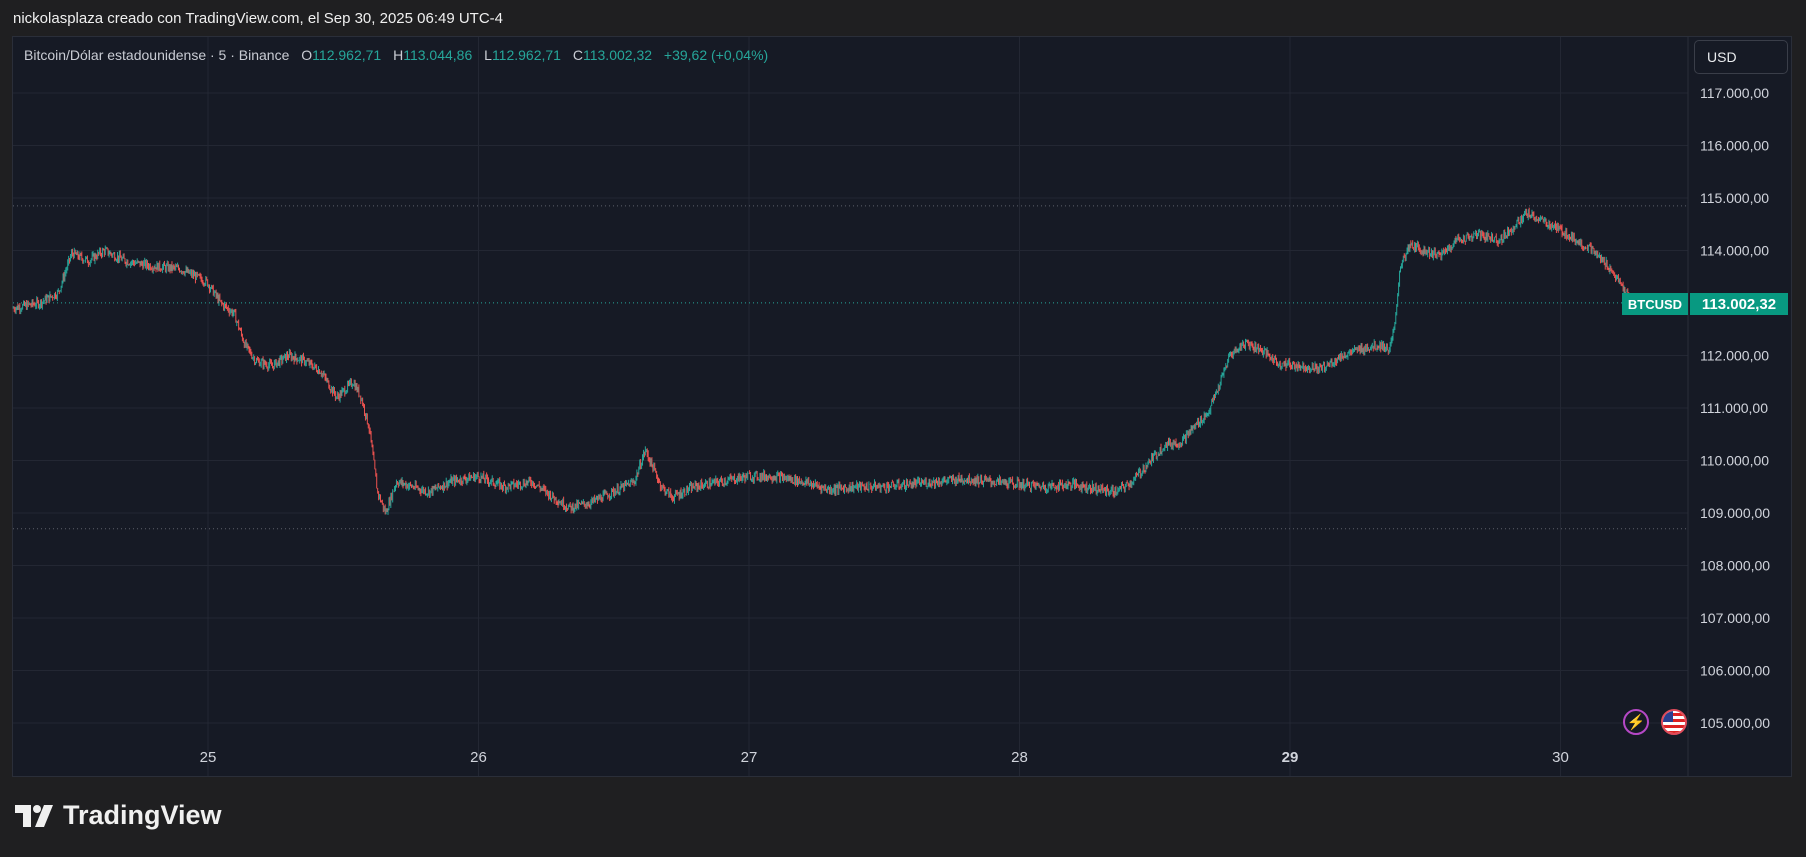 This screenshot has width=1806, height=857. Describe the element at coordinates (1734, 93) in the screenshot. I see `y-tick-label: 117.000,00` at that location.